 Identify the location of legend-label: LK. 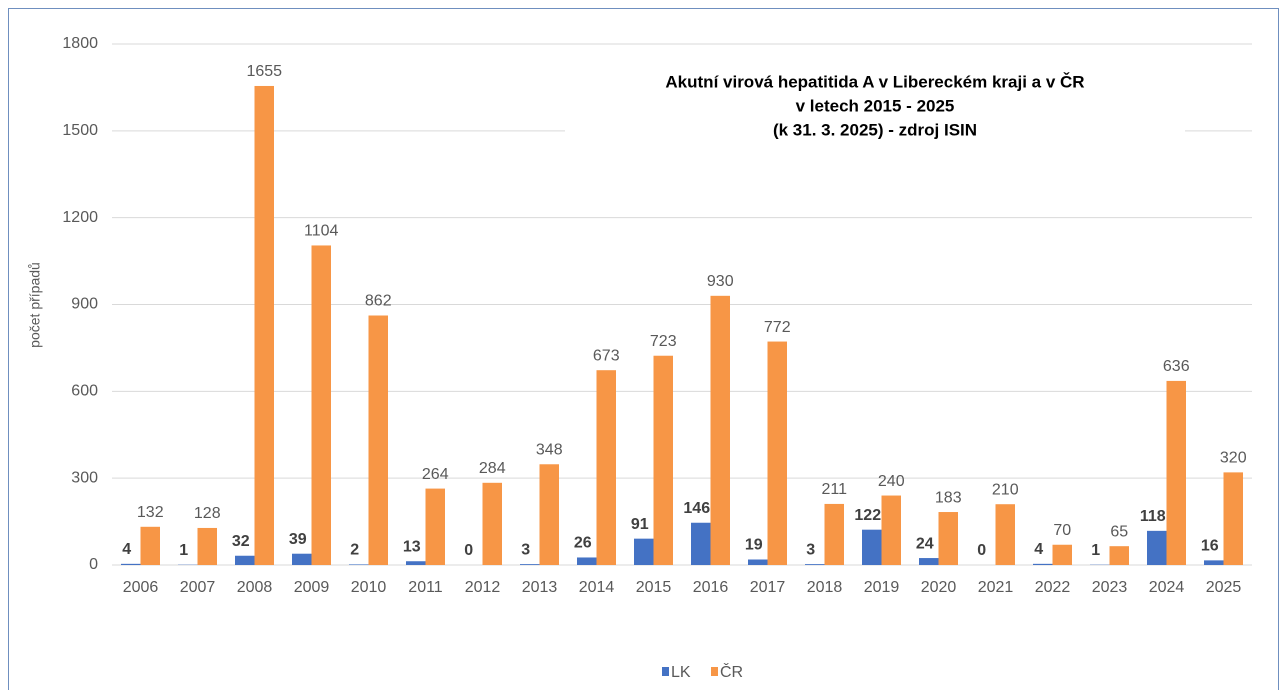
(681, 672).